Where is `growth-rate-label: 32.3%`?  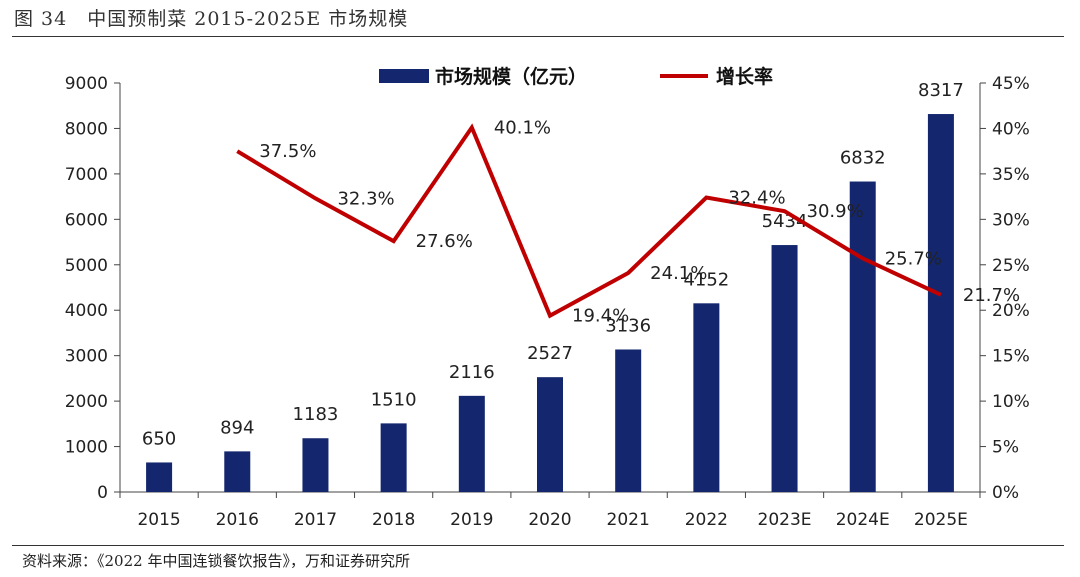
growth-rate-label: 32.3% is located at coordinates (365, 198).